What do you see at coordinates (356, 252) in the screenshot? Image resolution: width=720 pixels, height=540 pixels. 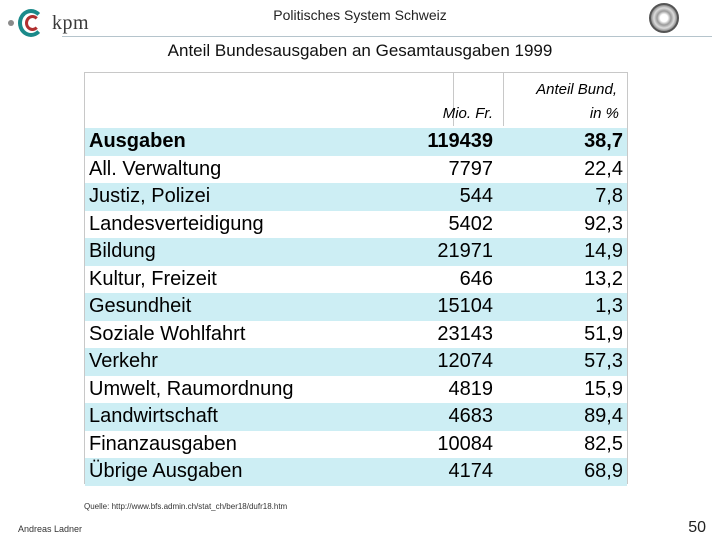 I see `table-row: Bildung 21971 14,9` at bounding box center [356, 252].